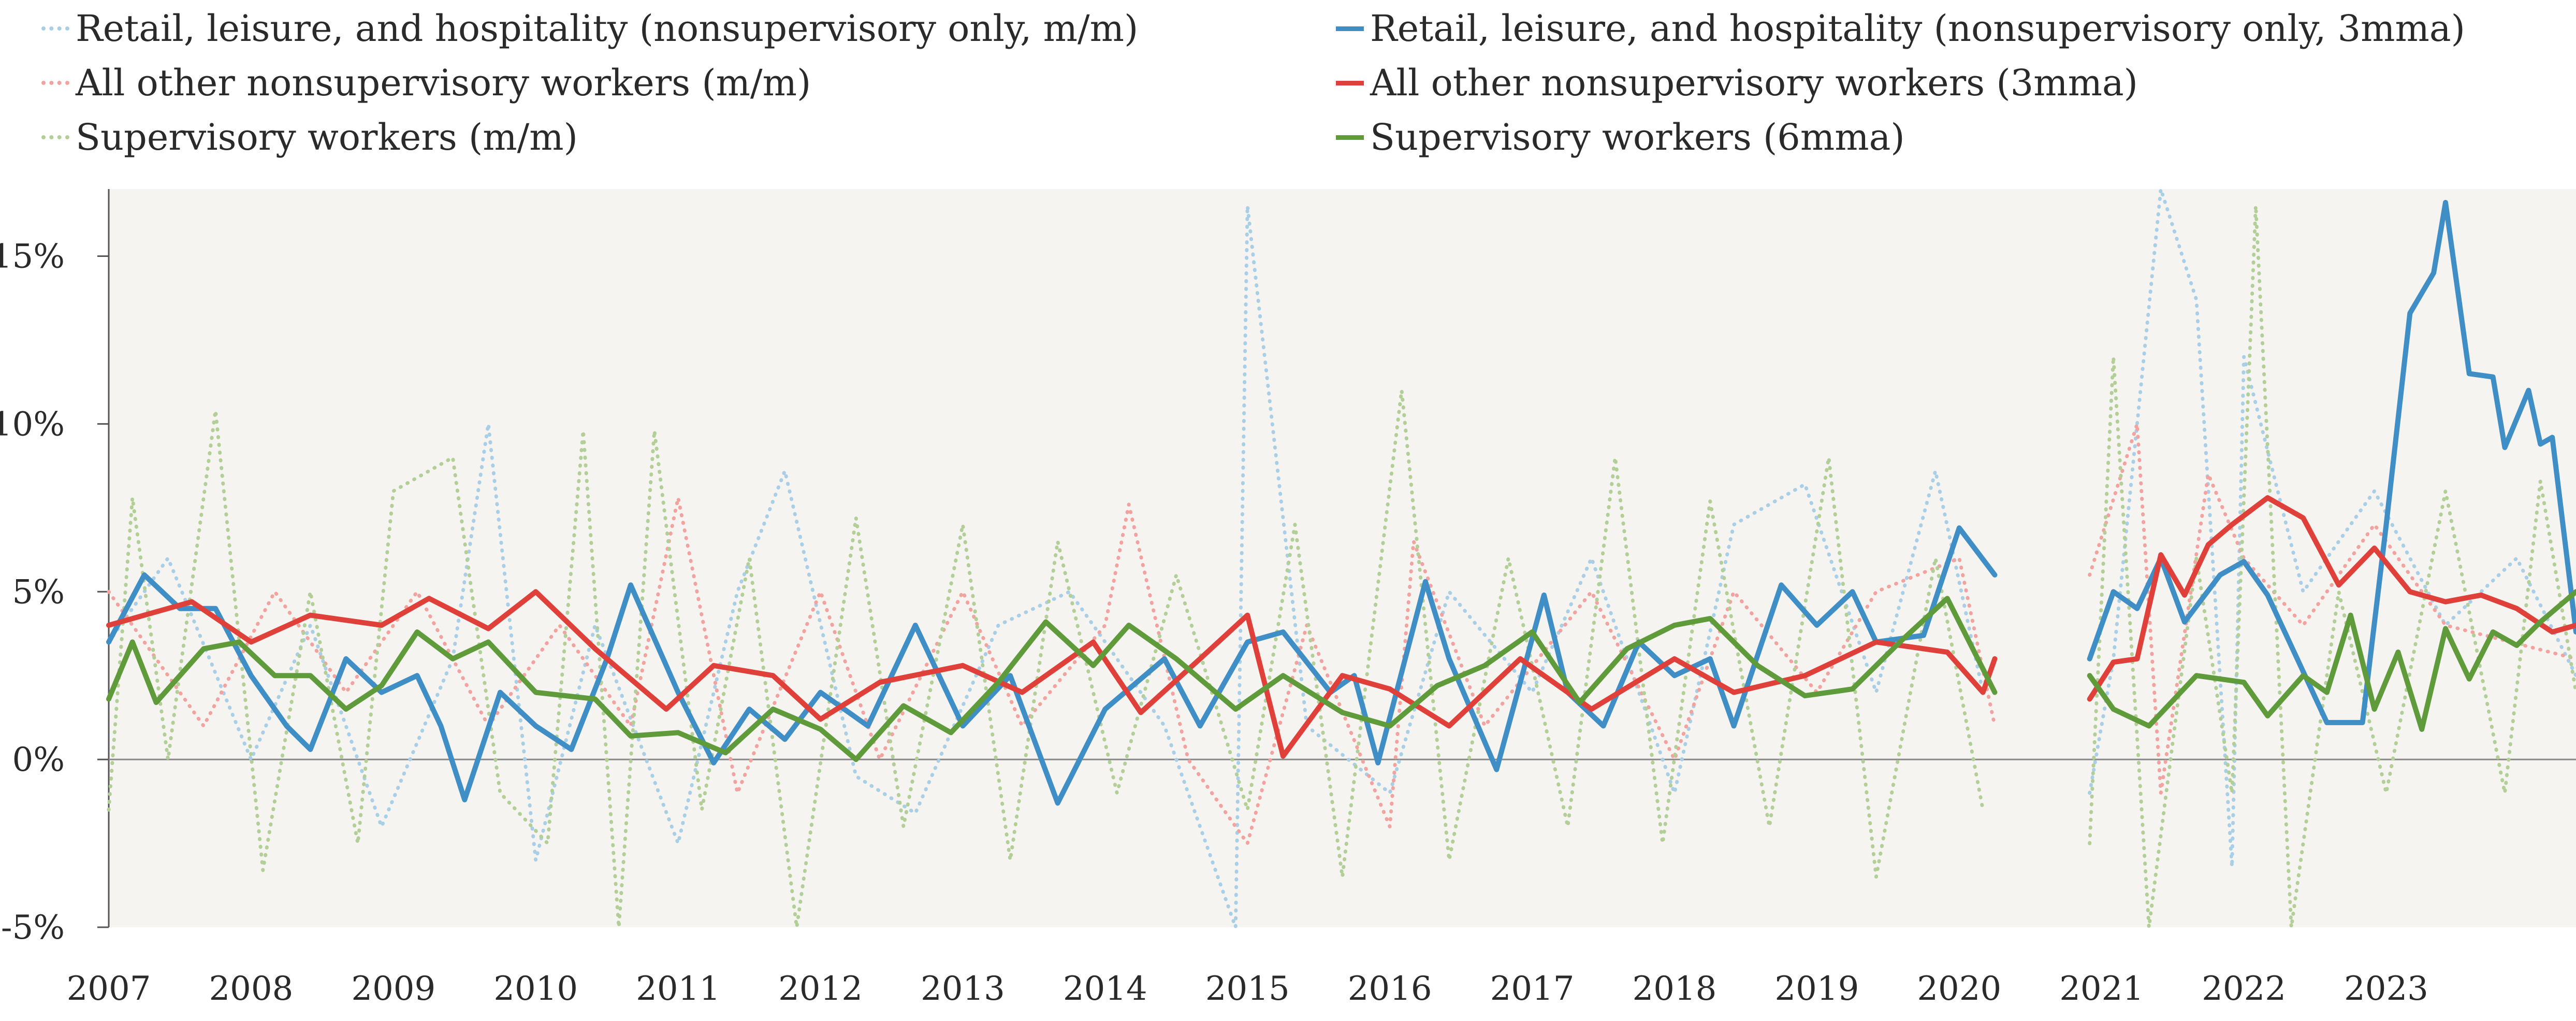  What do you see at coordinates (821, 989) in the screenshot?
I see `x-tick-label: 2012` at bounding box center [821, 989].